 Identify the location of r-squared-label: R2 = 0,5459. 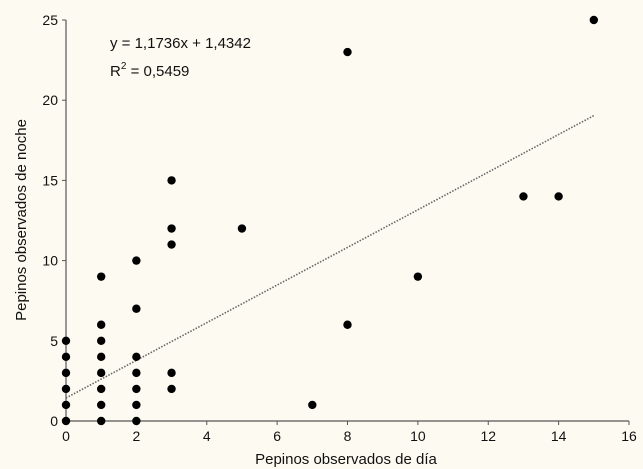
(149, 70).